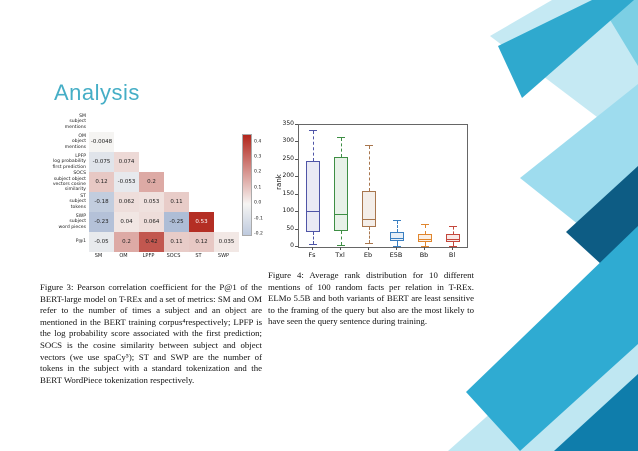 This screenshot has width=638, height=451. Describe the element at coordinates (288, 158) in the screenshot. I see `boxplot-y-tick-label: 250` at that location.